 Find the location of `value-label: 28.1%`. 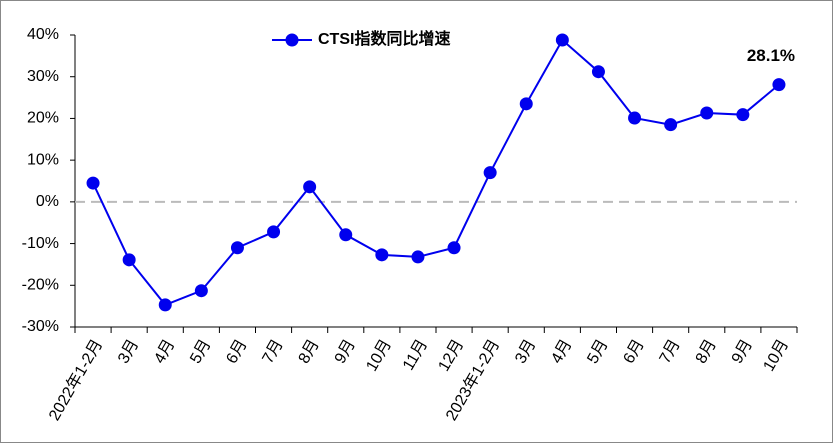

value-label: 28.1% is located at coordinates (771, 55).